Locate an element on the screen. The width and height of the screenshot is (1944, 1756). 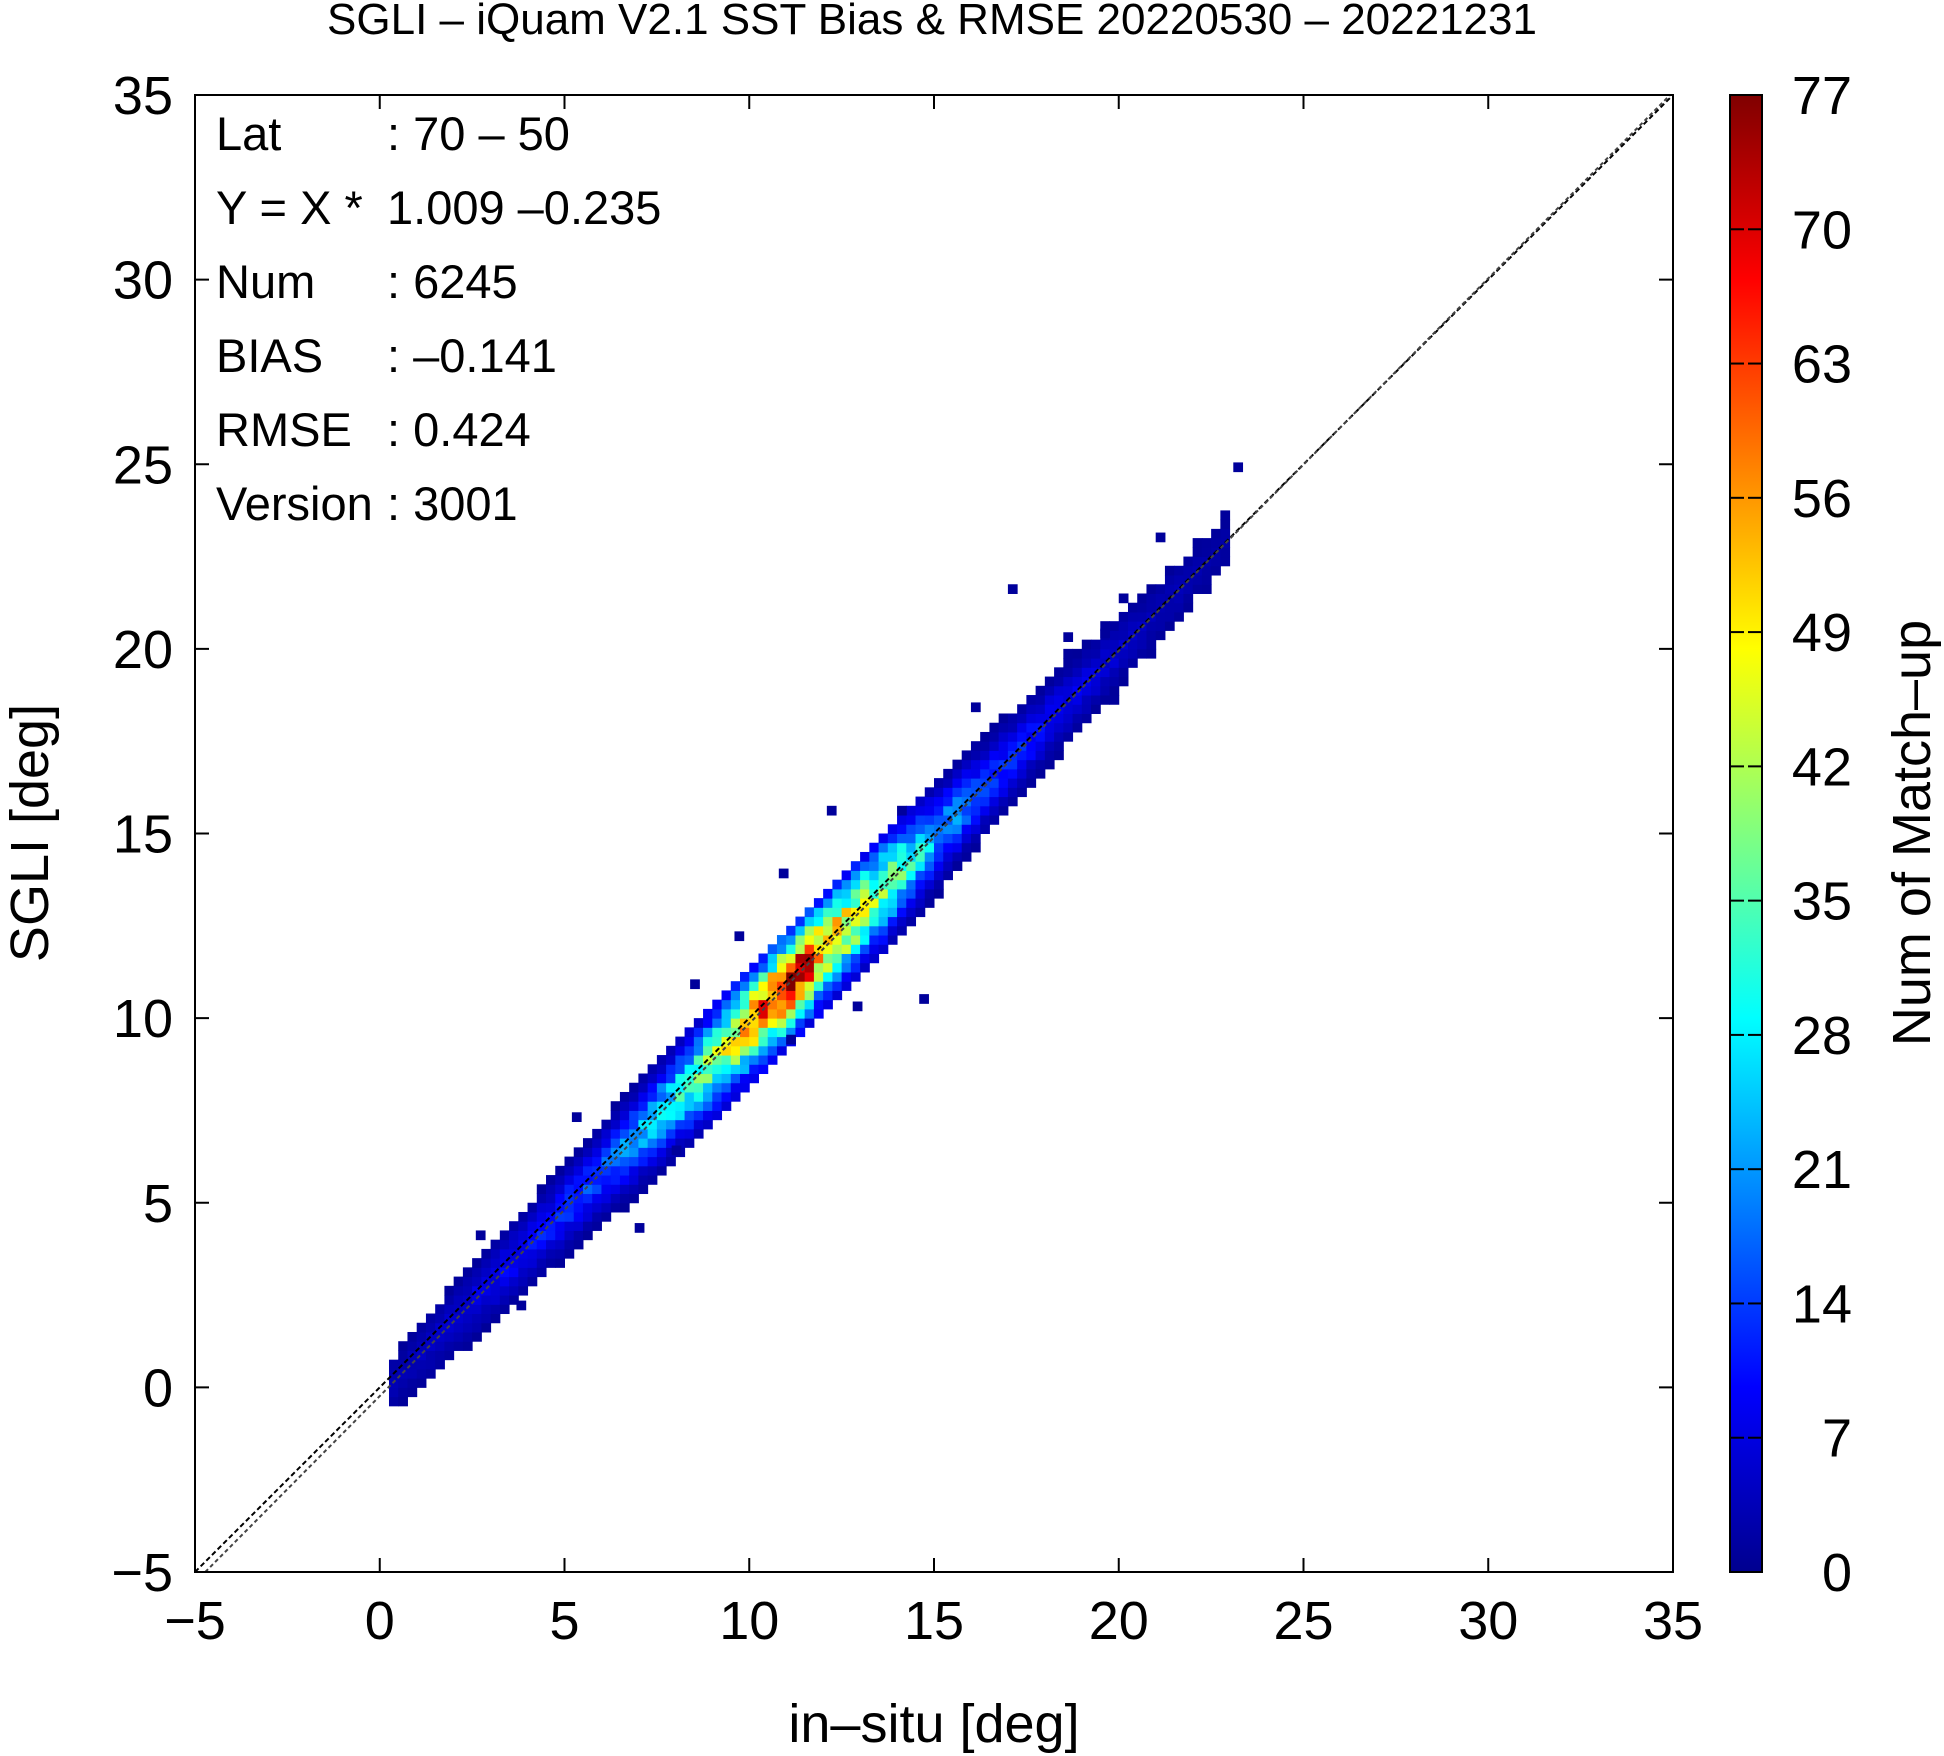
colorbar-tick-label: 21 is located at coordinates (1822, 1170).